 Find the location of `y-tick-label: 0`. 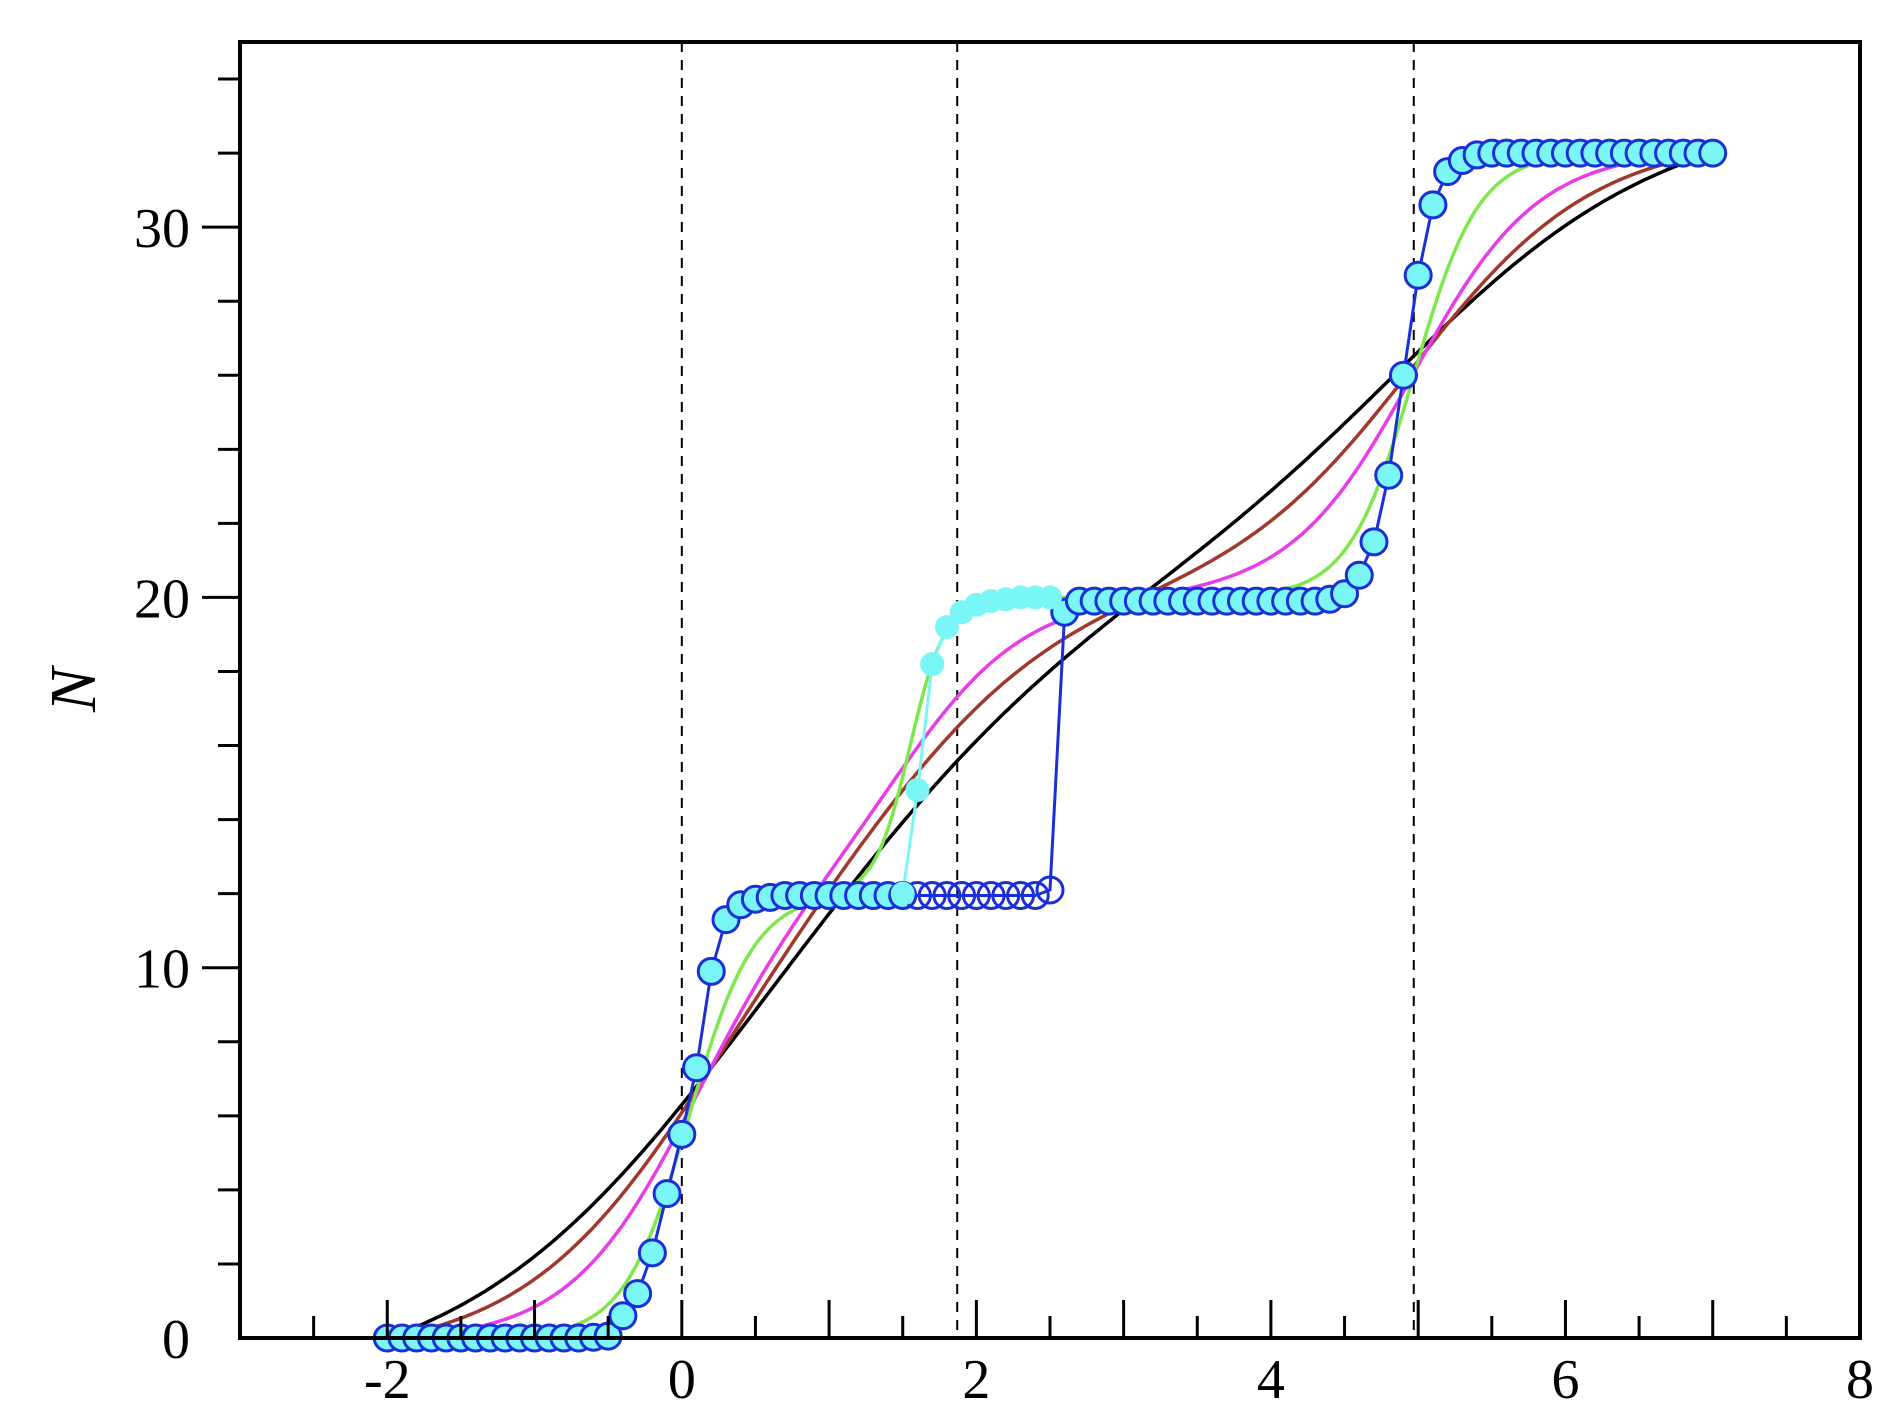

y-tick-label: 0 is located at coordinates (176, 1340).